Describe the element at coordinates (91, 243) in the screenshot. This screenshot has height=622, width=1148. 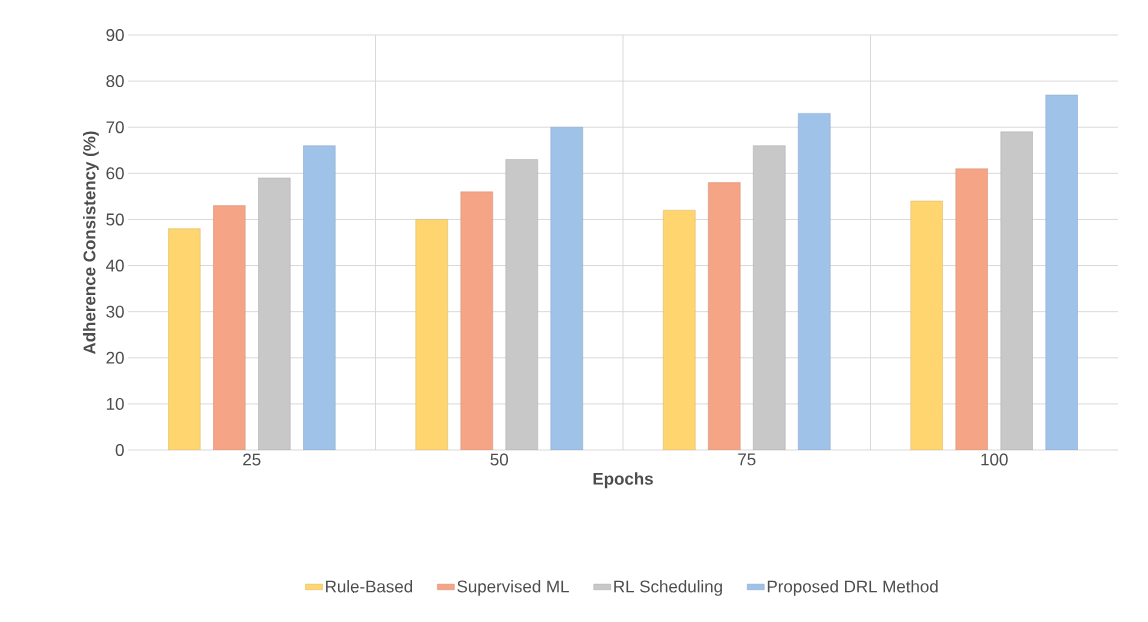
I see `y-axis-title: Adherence Consistency (%)` at that location.